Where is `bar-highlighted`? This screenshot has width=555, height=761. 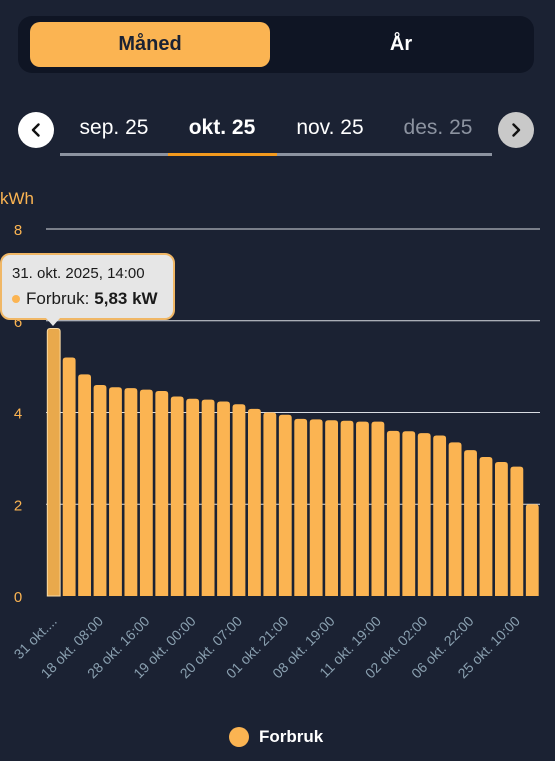
bar-highlighted is located at coordinates (53, 462).